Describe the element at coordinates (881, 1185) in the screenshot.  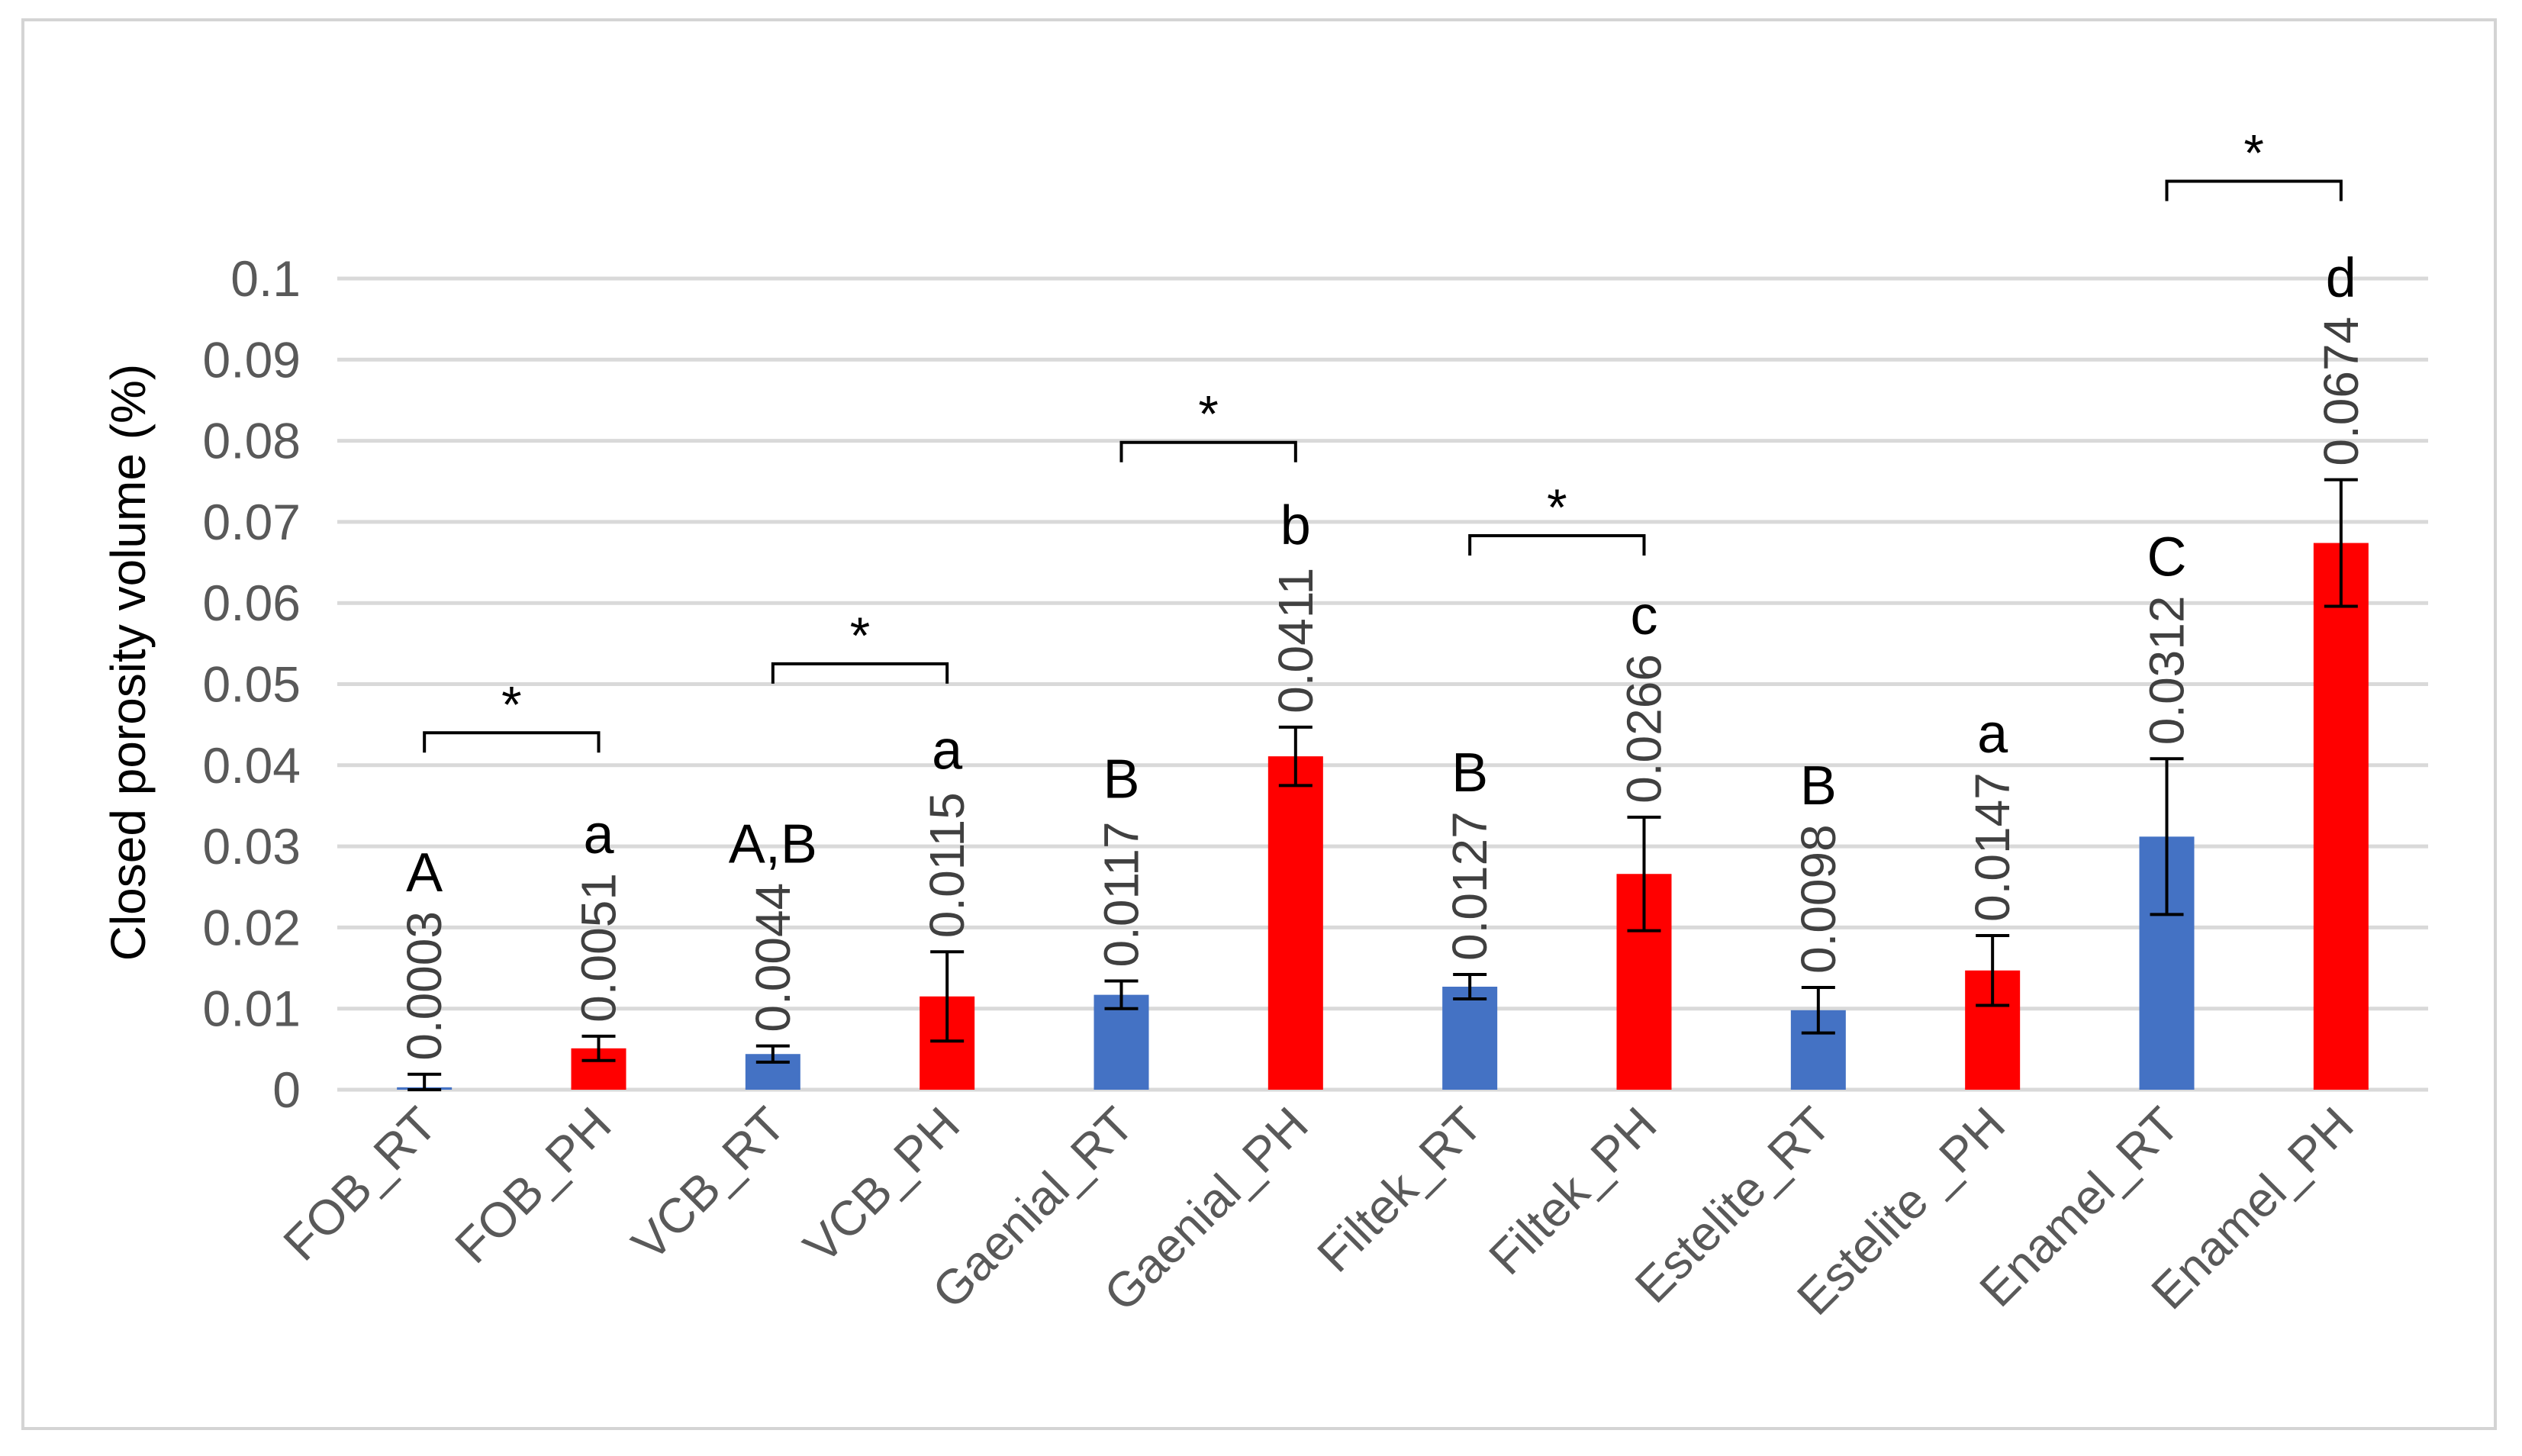
I see `category-label: VCB_PH` at that location.